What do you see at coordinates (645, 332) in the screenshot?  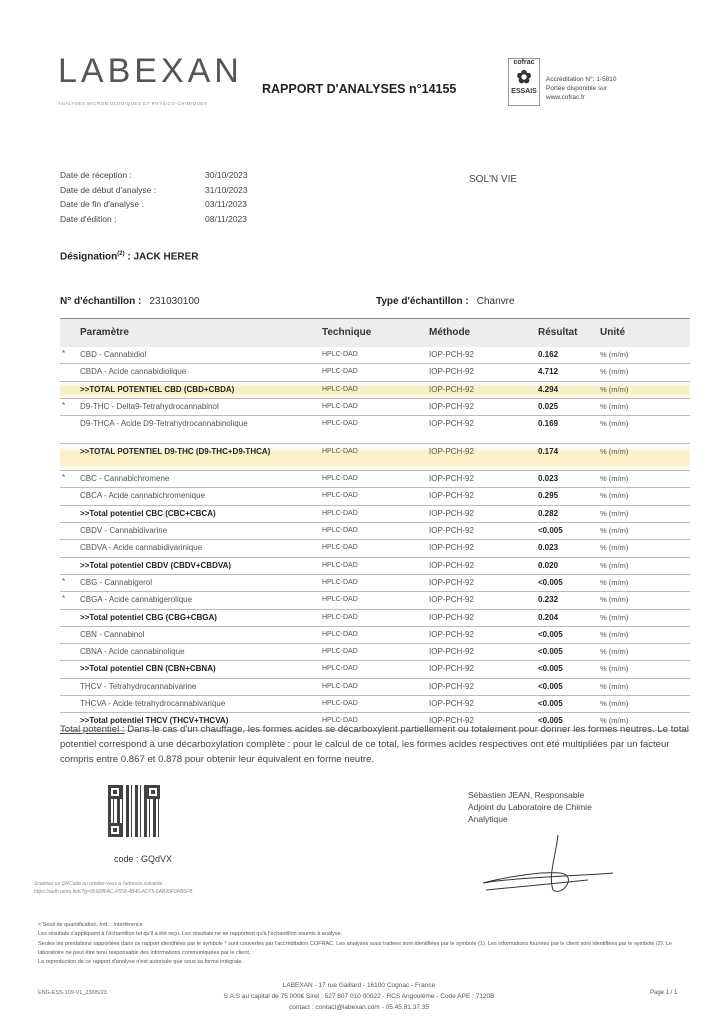 I see `col-unite: Unité` at bounding box center [645, 332].